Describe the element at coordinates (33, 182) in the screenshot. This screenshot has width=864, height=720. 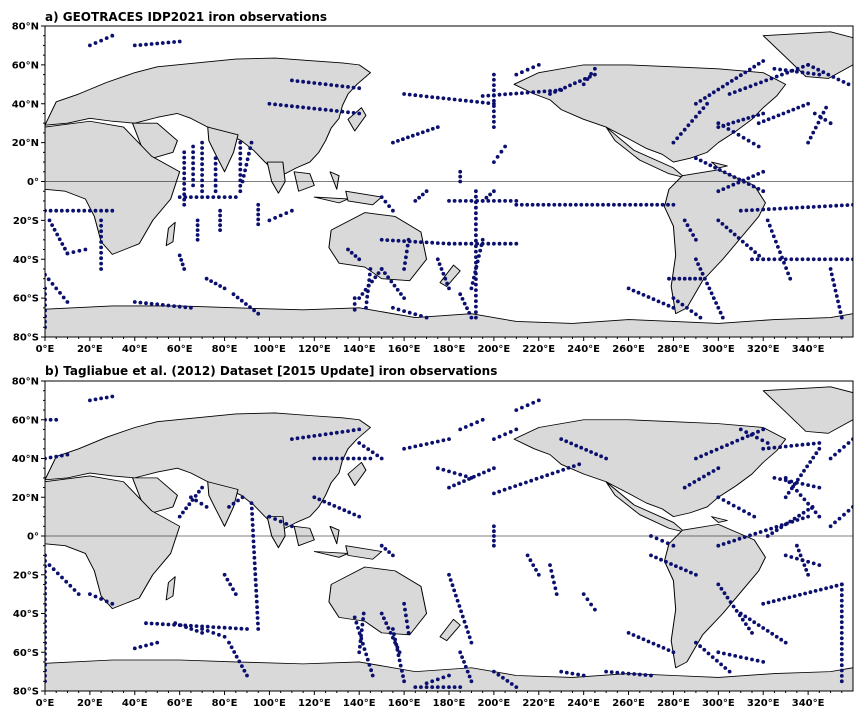
I see `y-tick-label: 0°` at that location.